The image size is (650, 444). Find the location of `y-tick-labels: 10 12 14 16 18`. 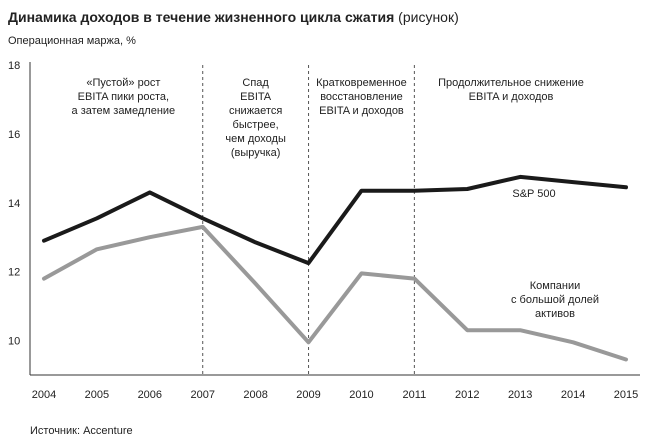

y-tick-labels: 10 12 14 16 18 is located at coordinates (14, 204).